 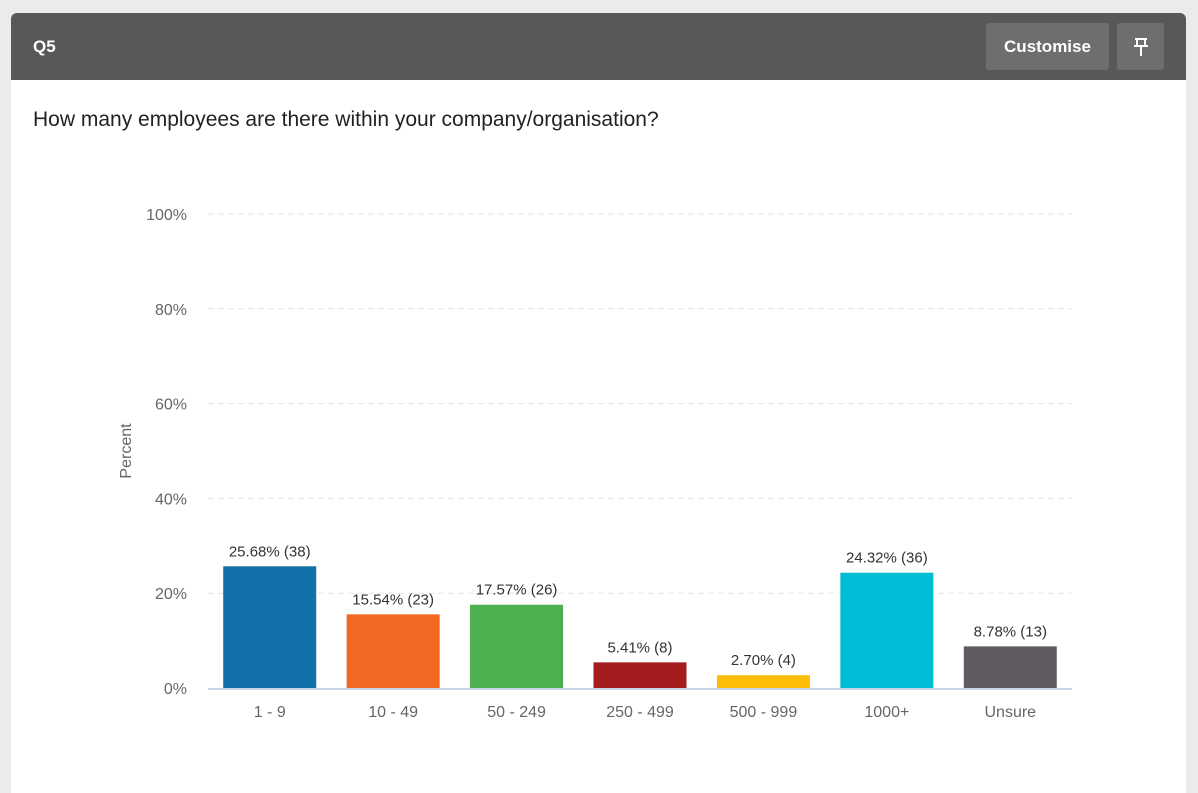 I want to click on card-header: Q5 Customise, so click(x=598, y=46).